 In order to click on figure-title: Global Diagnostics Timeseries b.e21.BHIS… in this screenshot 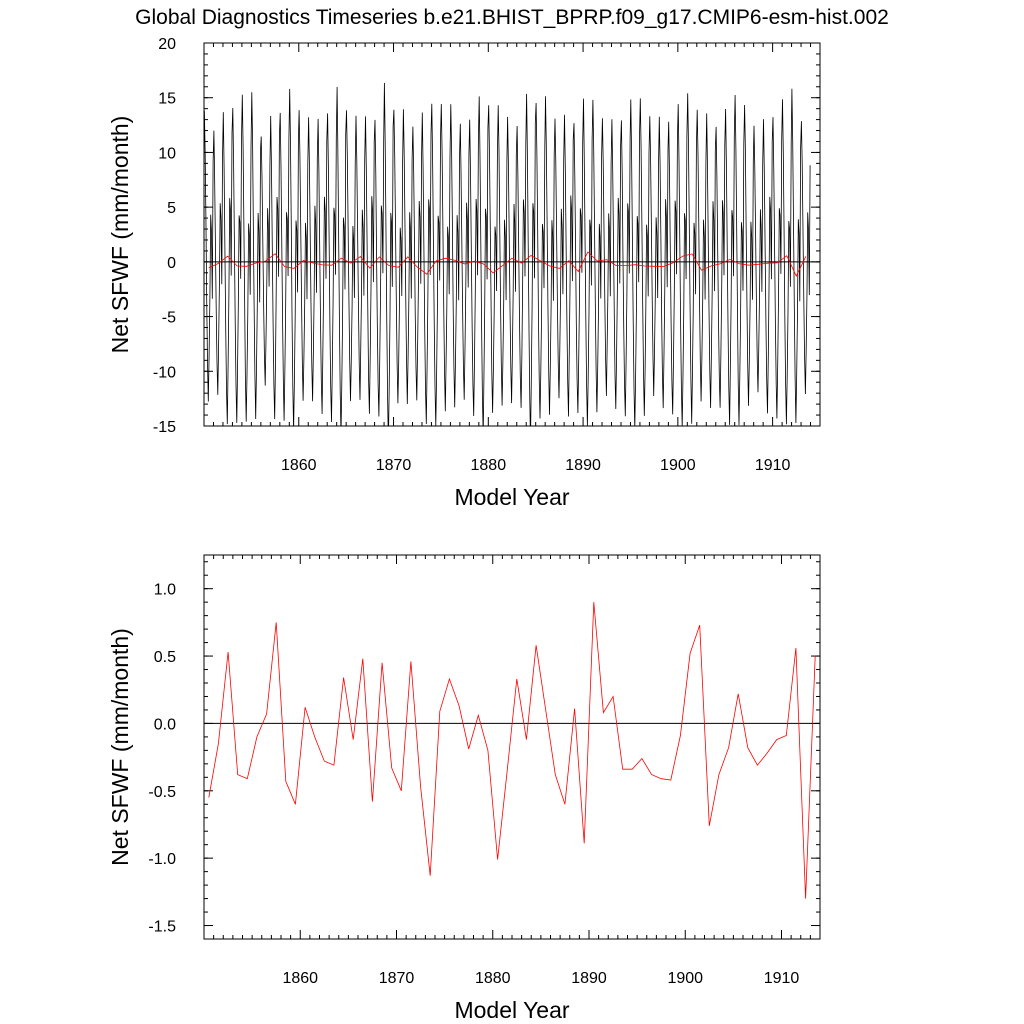, I will do `click(512, 17)`.